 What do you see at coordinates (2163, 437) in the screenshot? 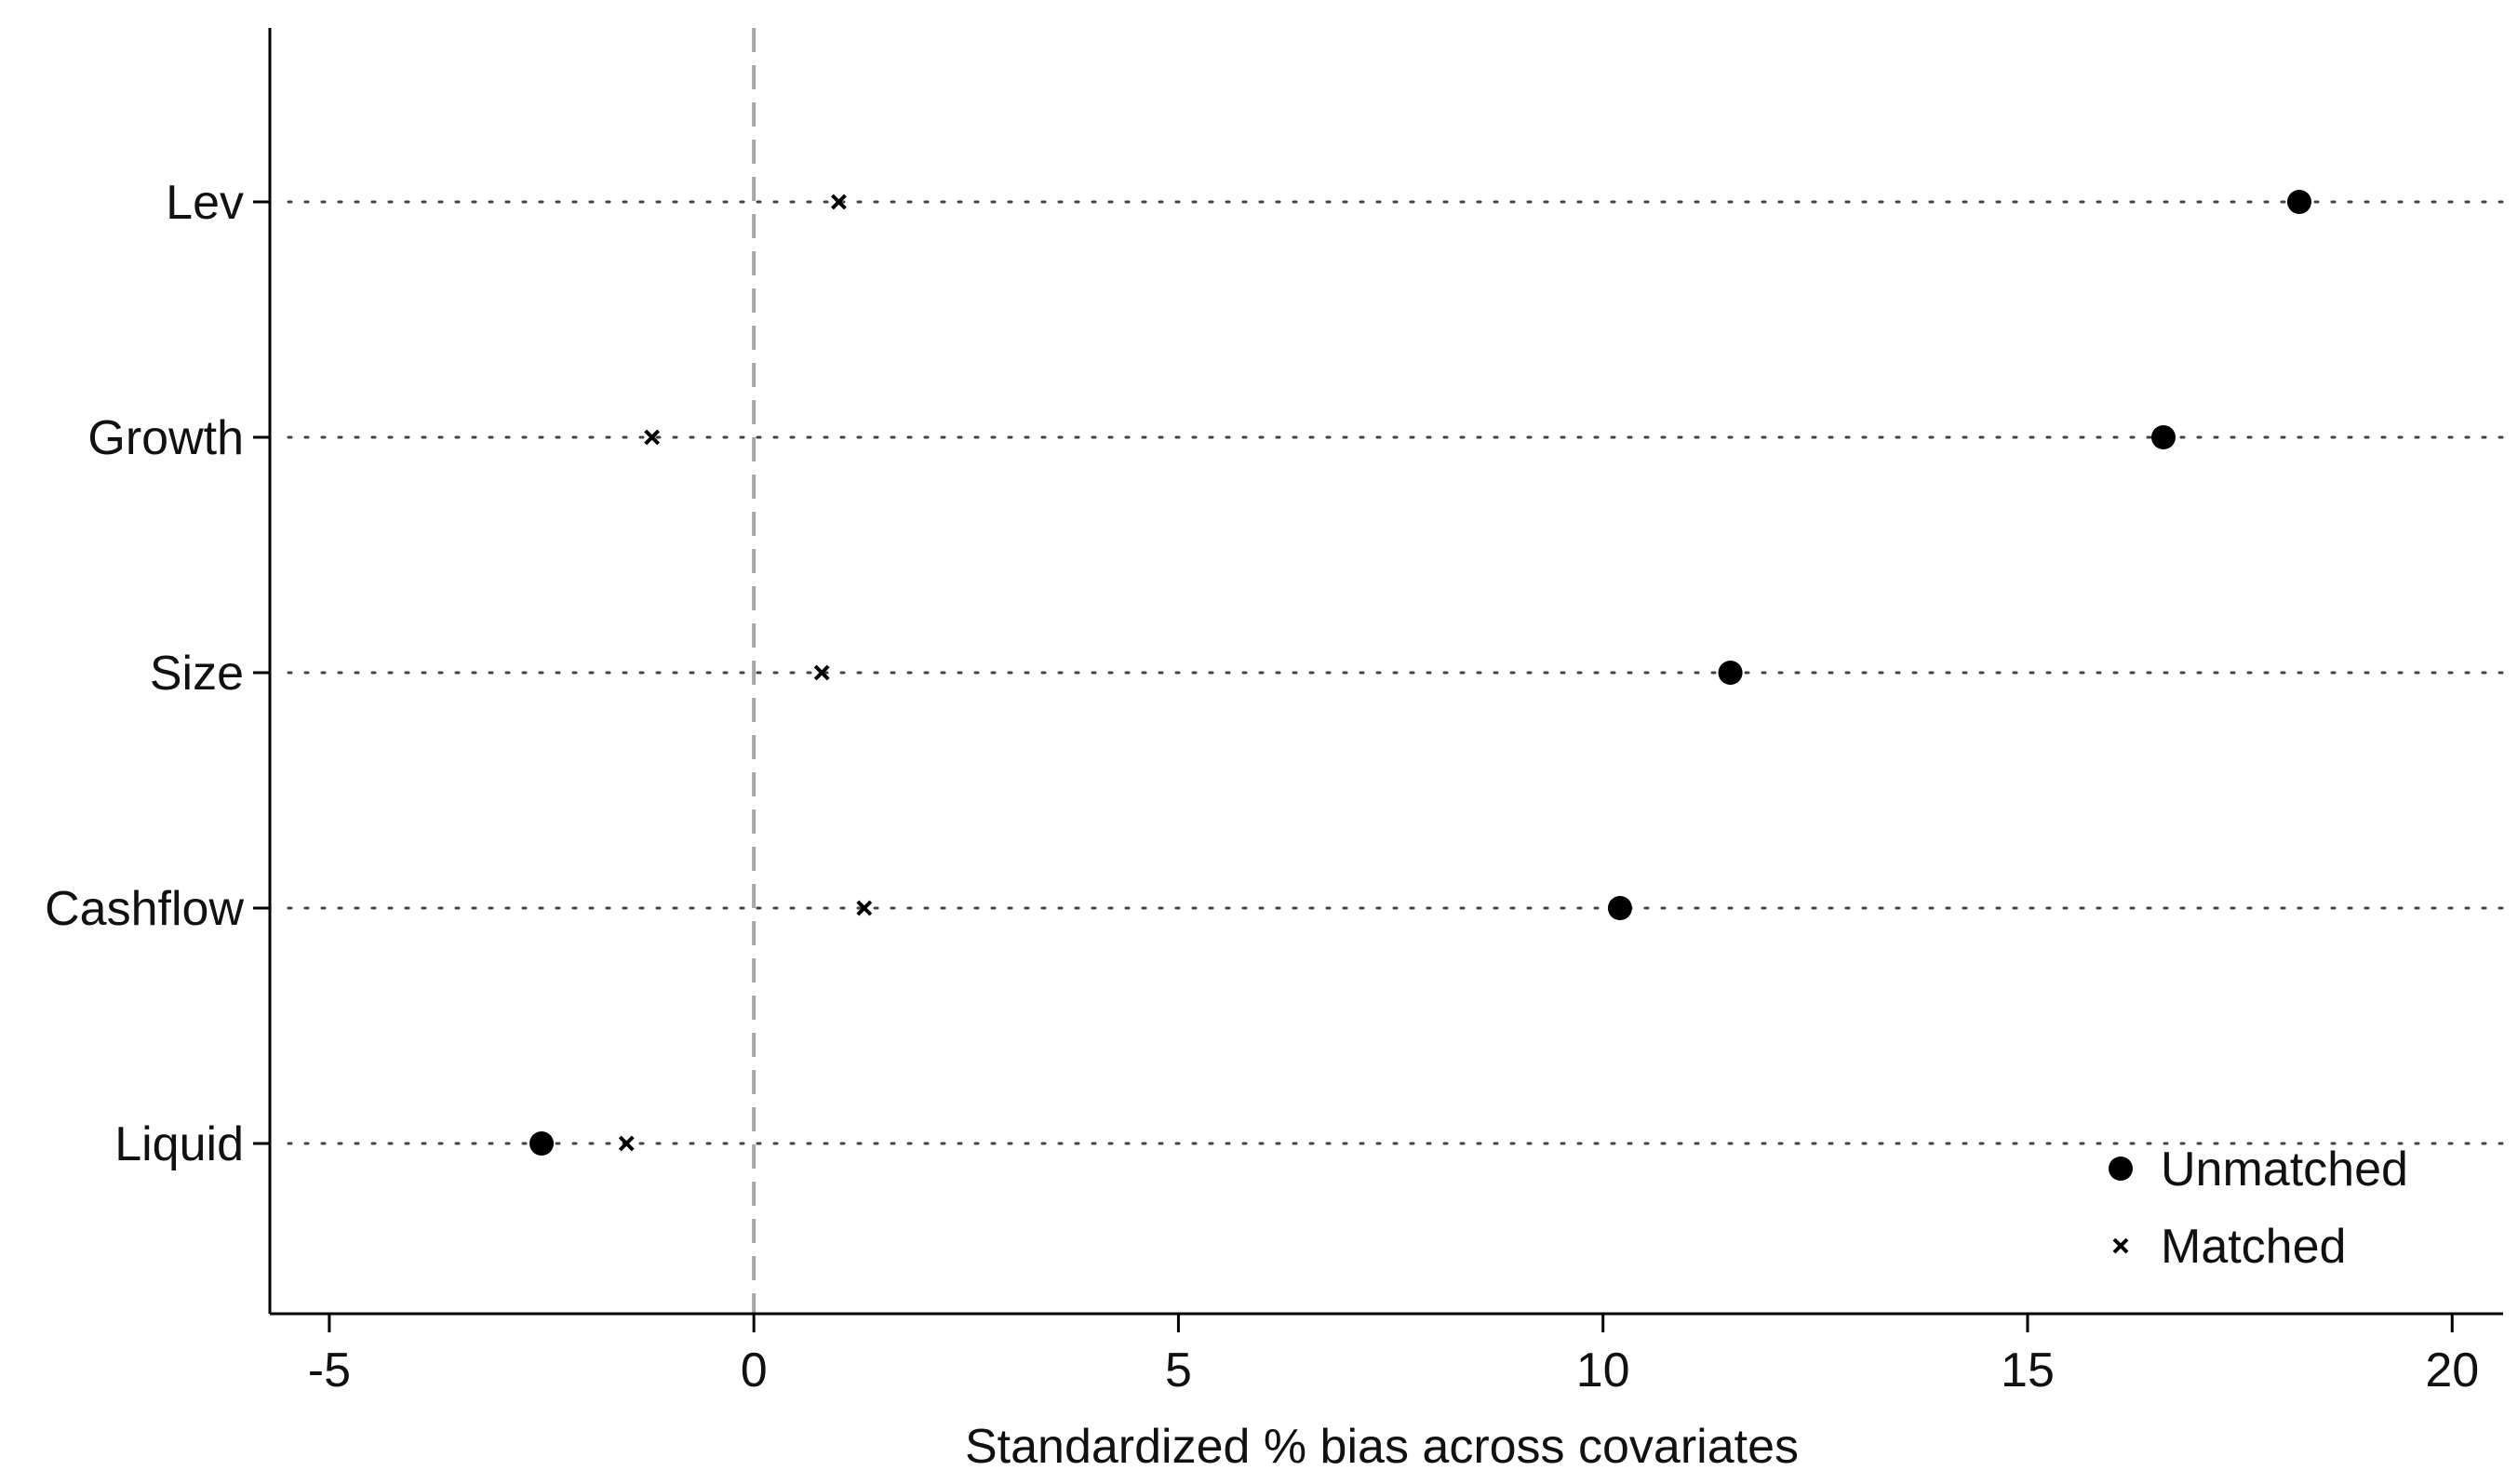
I see `unmatched-point-growth` at bounding box center [2163, 437].